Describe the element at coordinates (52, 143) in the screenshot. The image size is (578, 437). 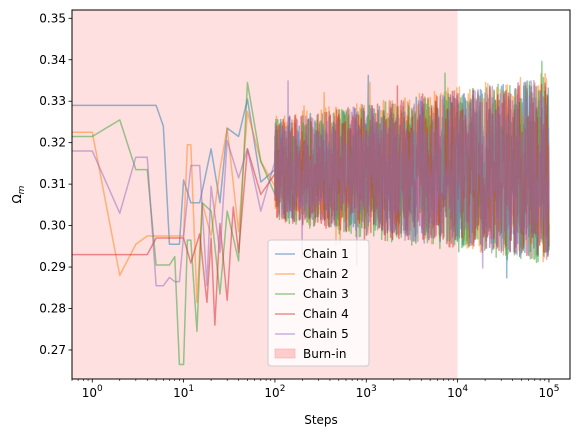
I see `y-tick-label: 0.32` at that location.